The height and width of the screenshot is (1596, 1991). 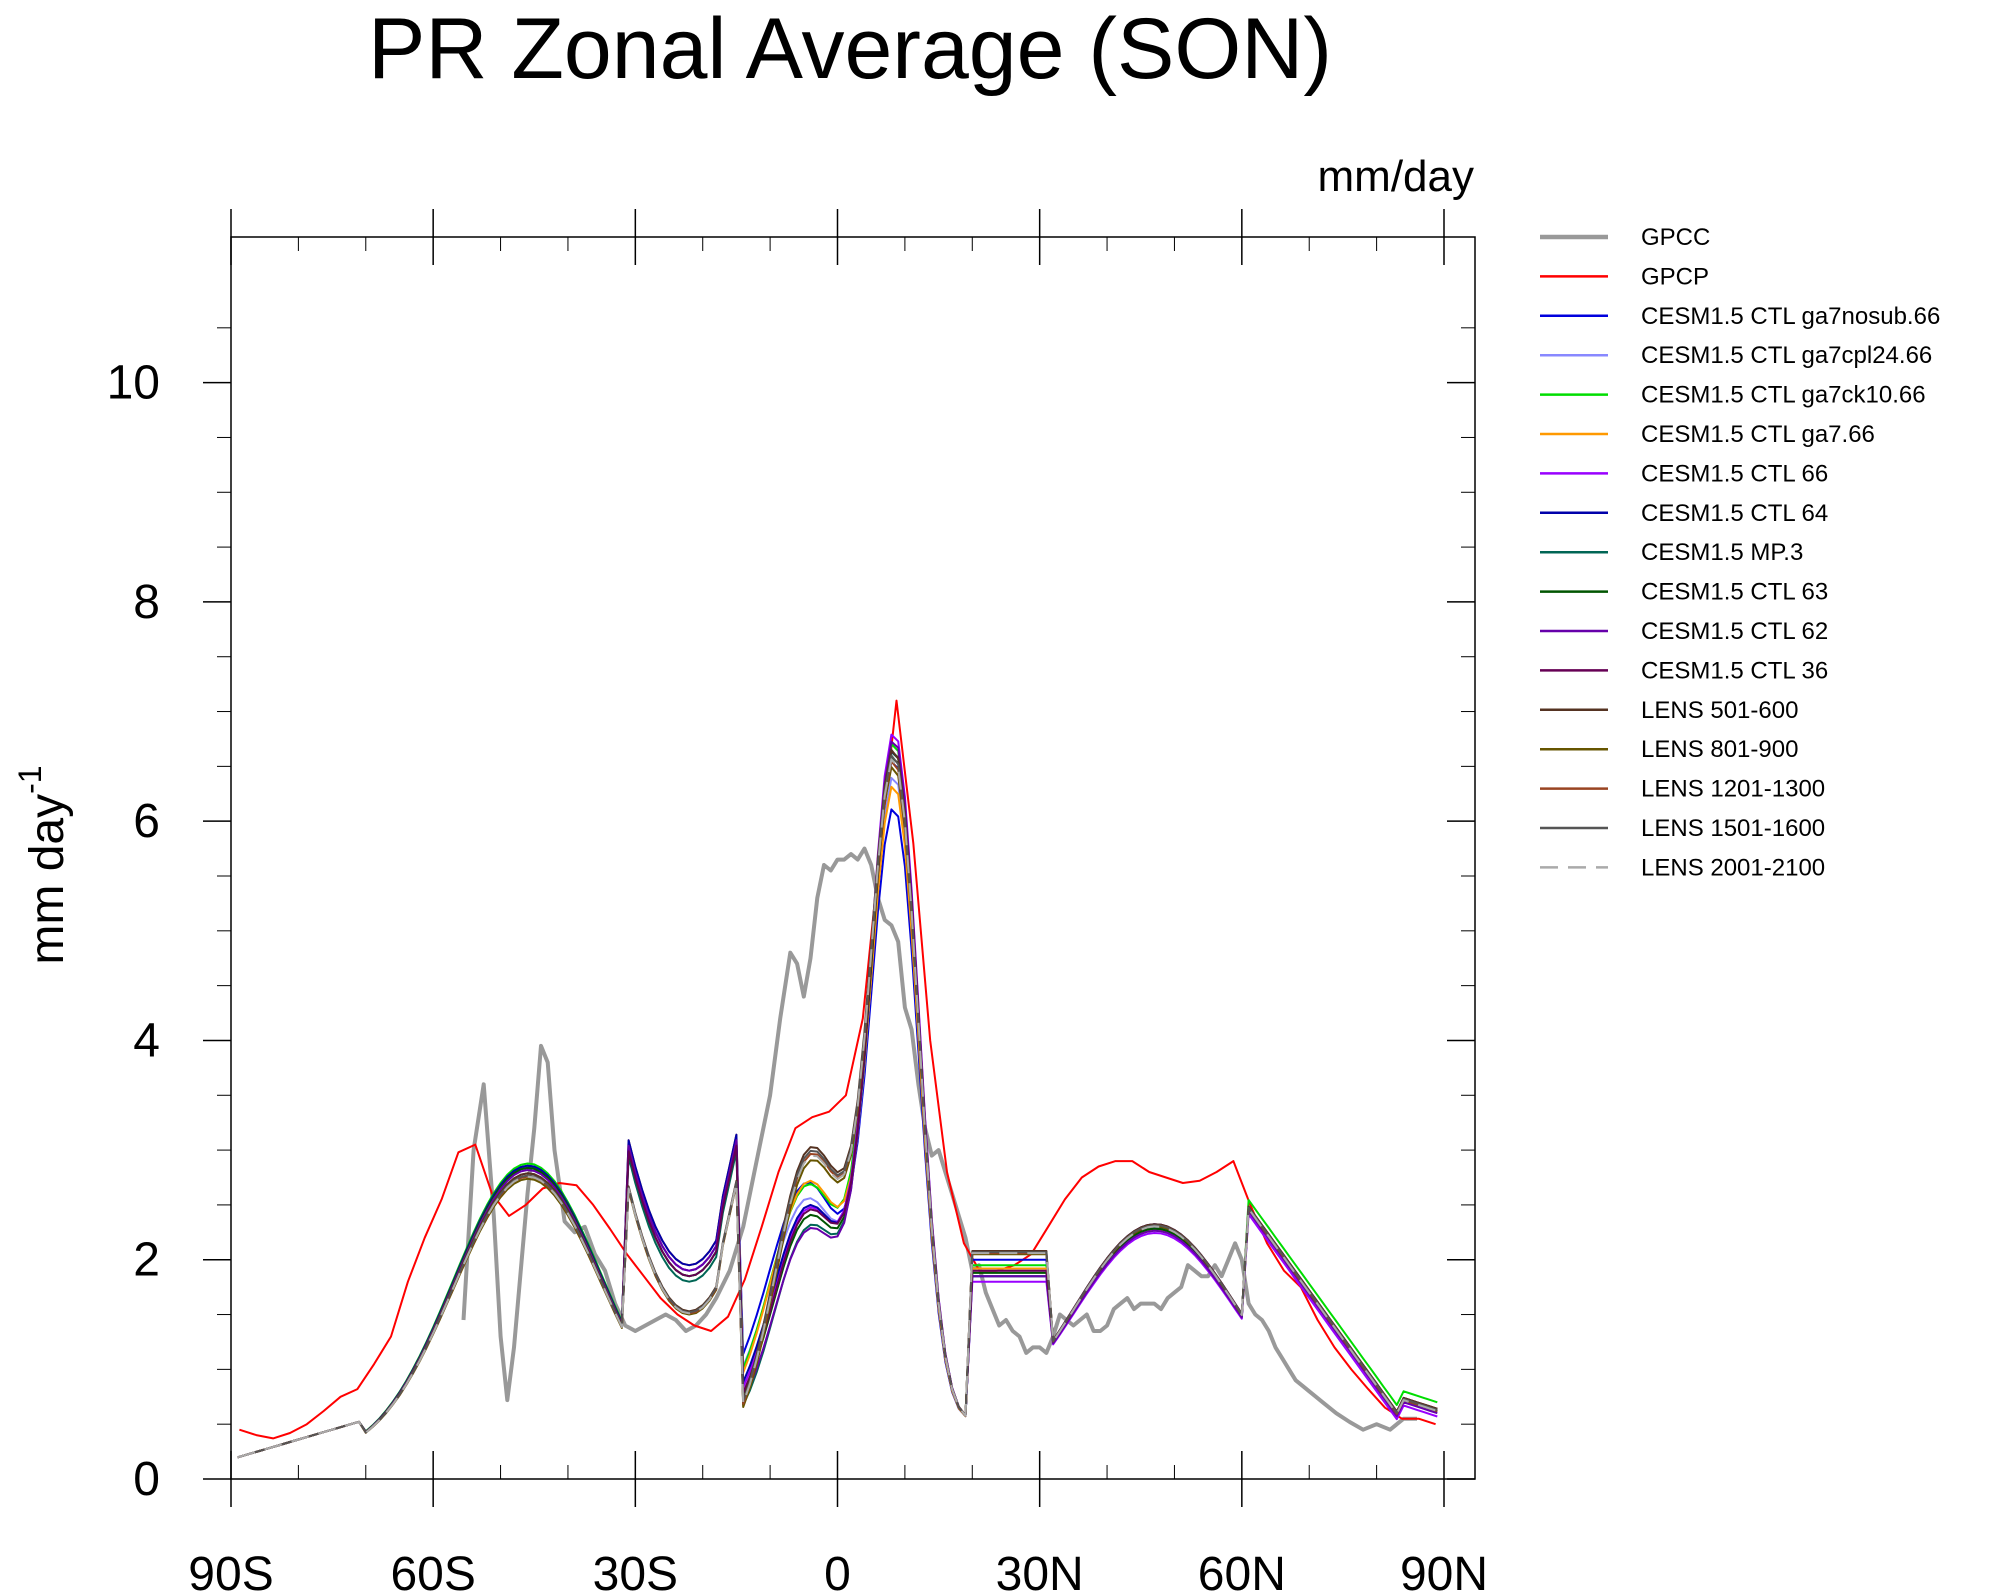 What do you see at coordinates (1786, 355) in the screenshot?
I see `legend-label-3: CESM1.5 CTL ga7cpl24.66` at bounding box center [1786, 355].